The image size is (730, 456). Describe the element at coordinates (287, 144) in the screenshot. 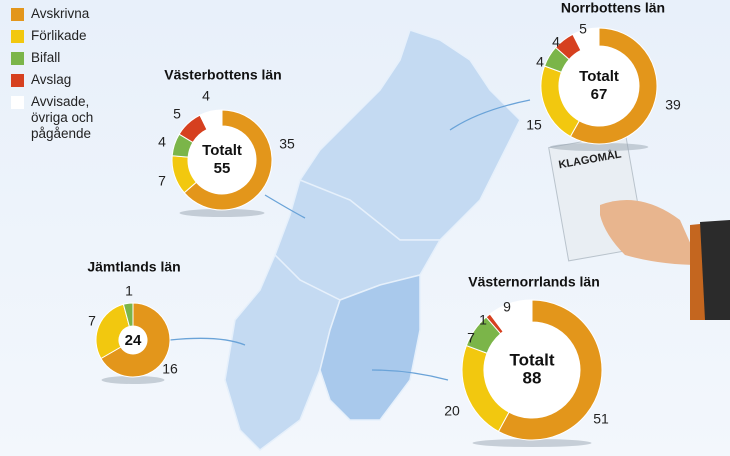

I see `value-label: 35` at that location.